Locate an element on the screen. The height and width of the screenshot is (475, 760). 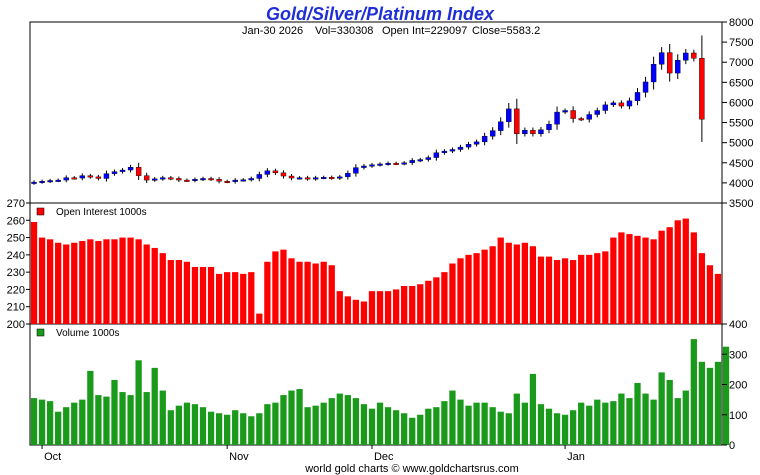
price-tick-label: 4500 is located at coordinates (741, 164).